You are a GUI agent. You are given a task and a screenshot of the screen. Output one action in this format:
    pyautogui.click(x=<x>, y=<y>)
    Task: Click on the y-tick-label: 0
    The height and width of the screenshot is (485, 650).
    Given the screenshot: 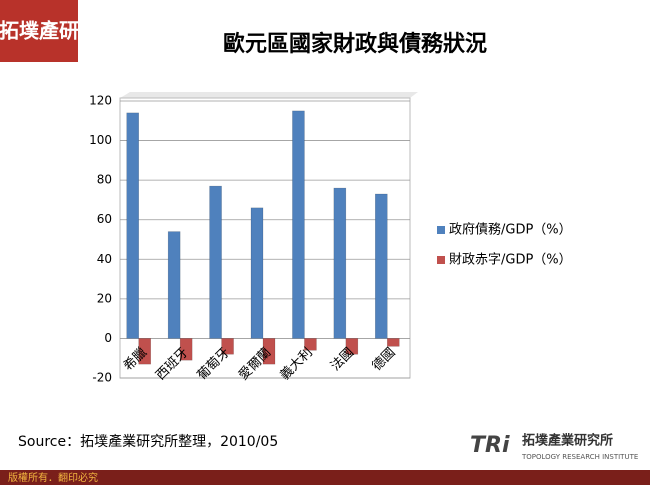 What is the action you would take?
    pyautogui.click(x=108, y=338)
    